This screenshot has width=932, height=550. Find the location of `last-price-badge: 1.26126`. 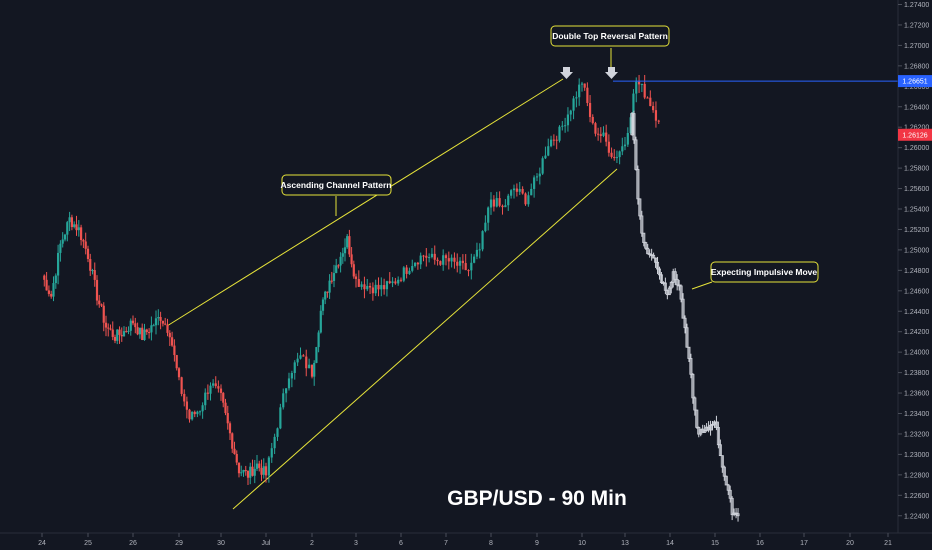

last-price-badge: 1.26126 is located at coordinates (915, 134).